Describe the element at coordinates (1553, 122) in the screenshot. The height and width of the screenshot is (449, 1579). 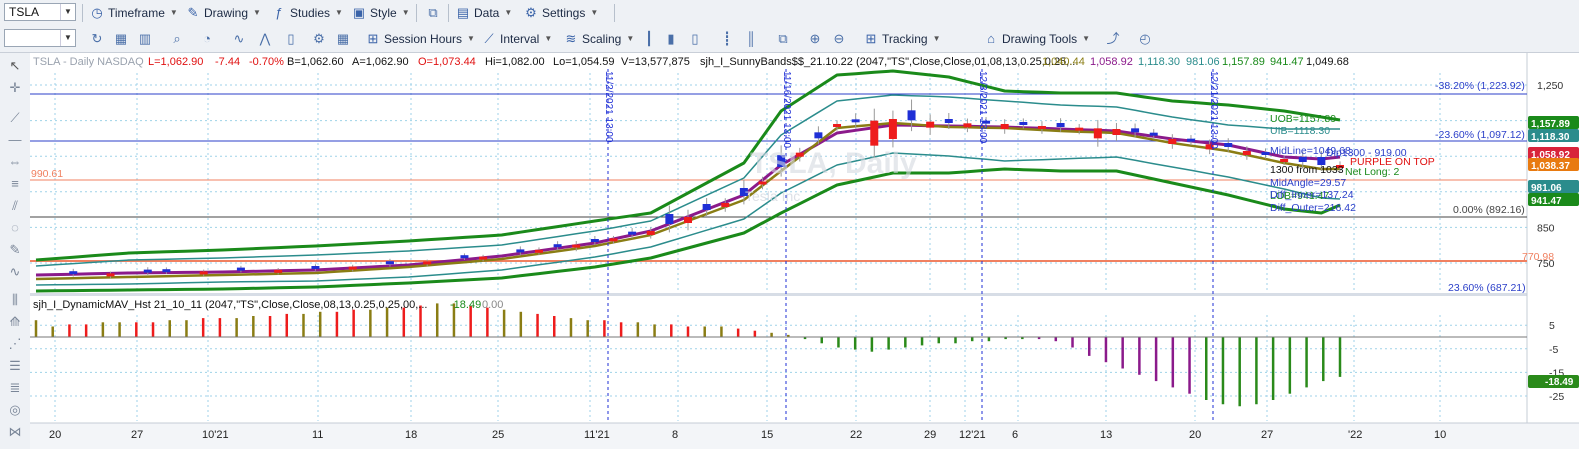
I see `price-tag` at that location.